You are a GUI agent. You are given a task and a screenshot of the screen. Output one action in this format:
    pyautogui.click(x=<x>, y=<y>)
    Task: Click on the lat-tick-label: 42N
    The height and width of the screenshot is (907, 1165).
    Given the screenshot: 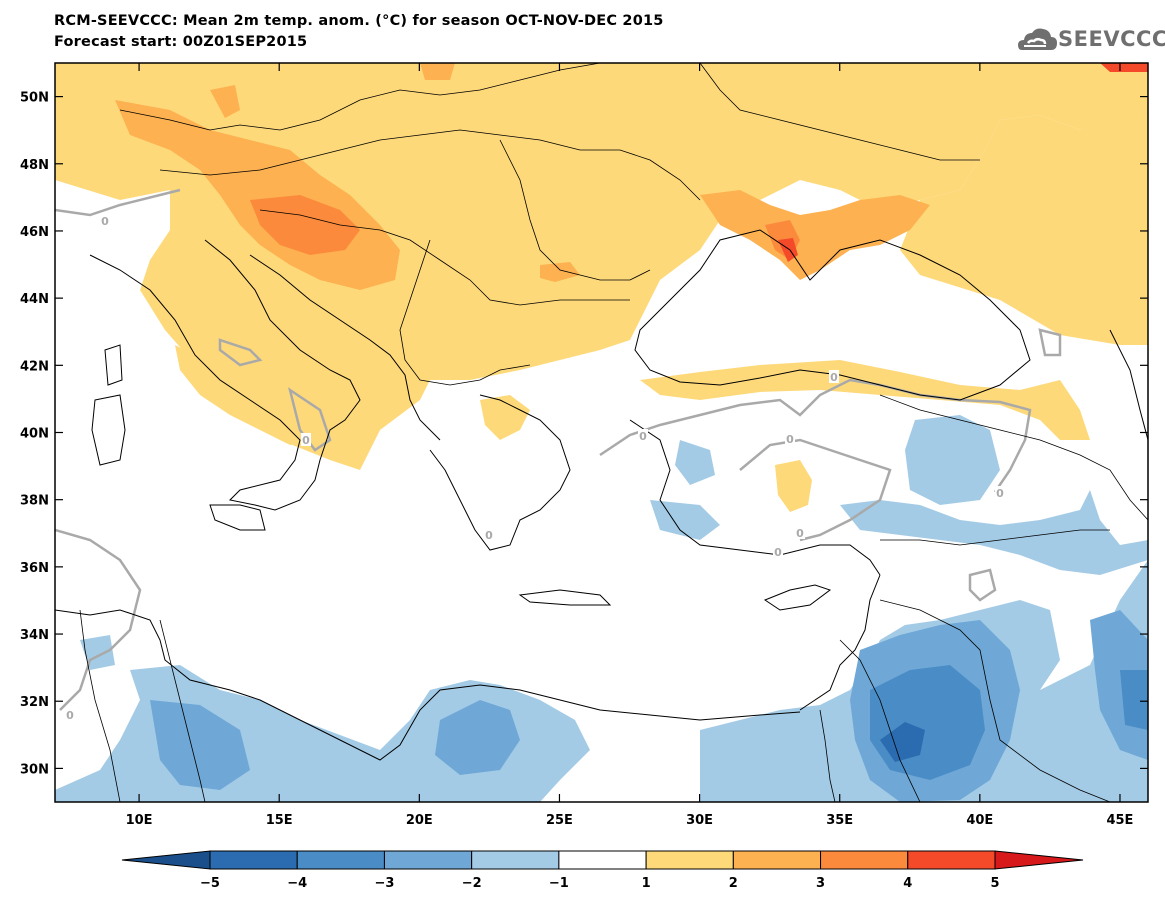 What is the action you would take?
    pyautogui.click(x=34, y=366)
    